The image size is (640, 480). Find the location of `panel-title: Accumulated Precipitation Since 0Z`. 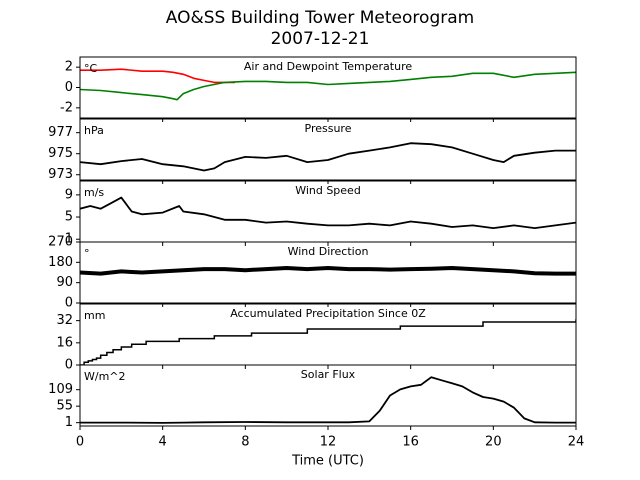

panel-title: Accumulated Precipitation Since 0Z is located at coordinates (328, 313).